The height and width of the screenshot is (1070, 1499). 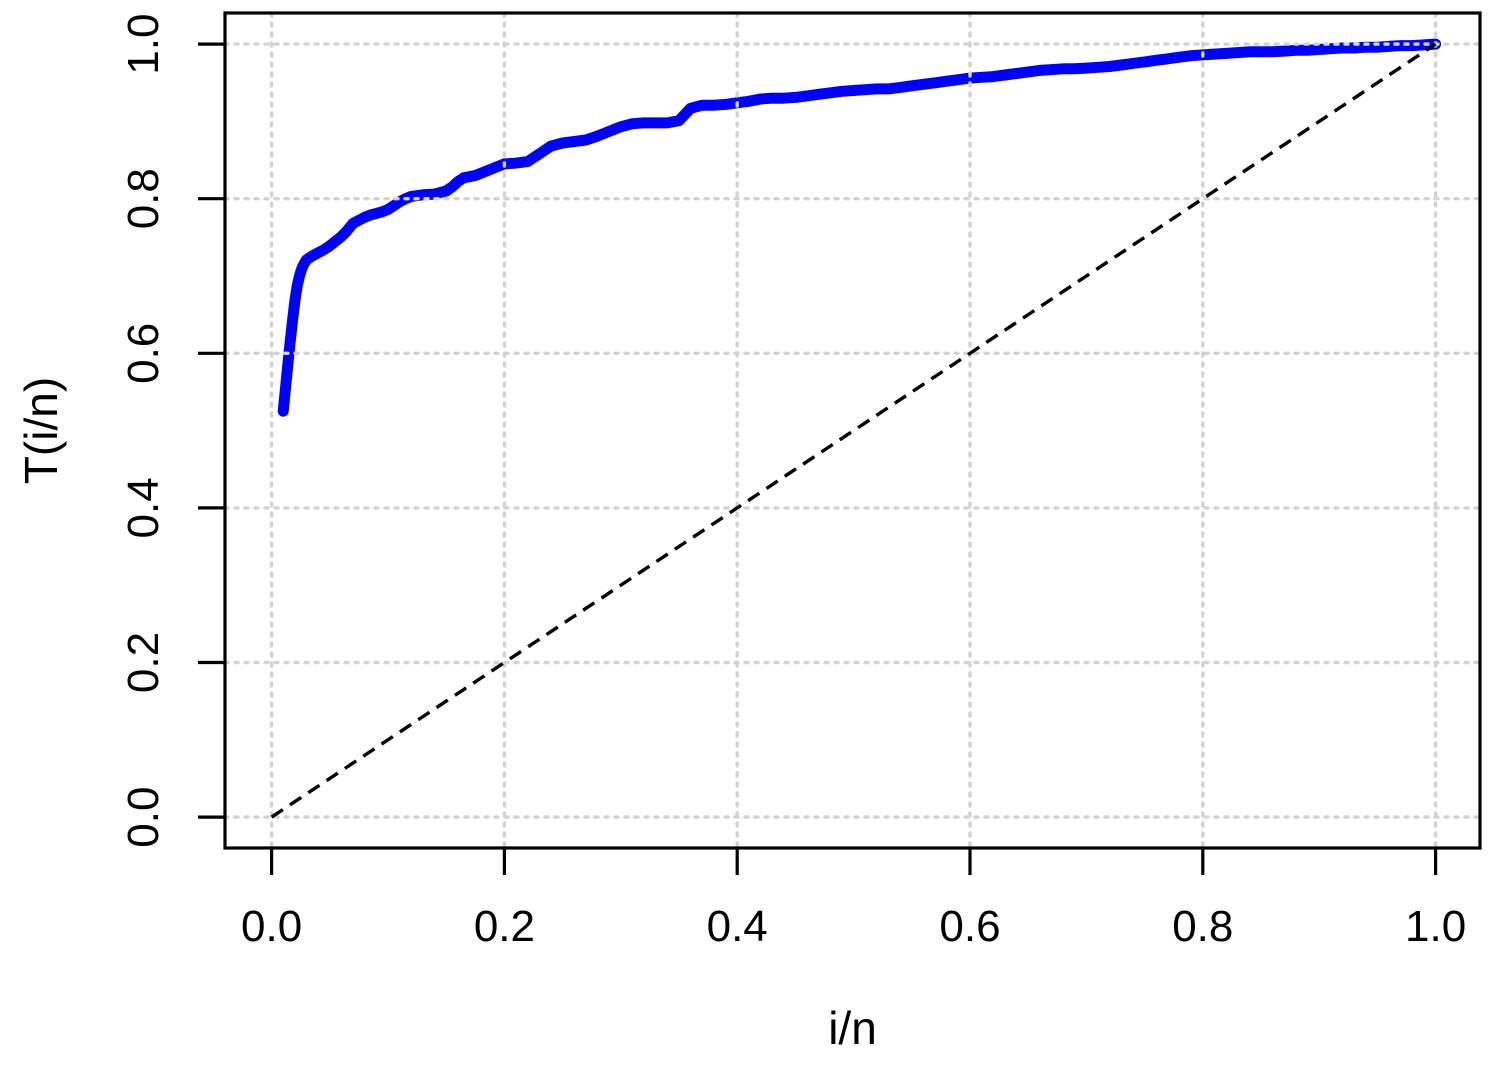 What do you see at coordinates (41, 430) in the screenshot?
I see `y-axis-label: T(i/n)` at bounding box center [41, 430].